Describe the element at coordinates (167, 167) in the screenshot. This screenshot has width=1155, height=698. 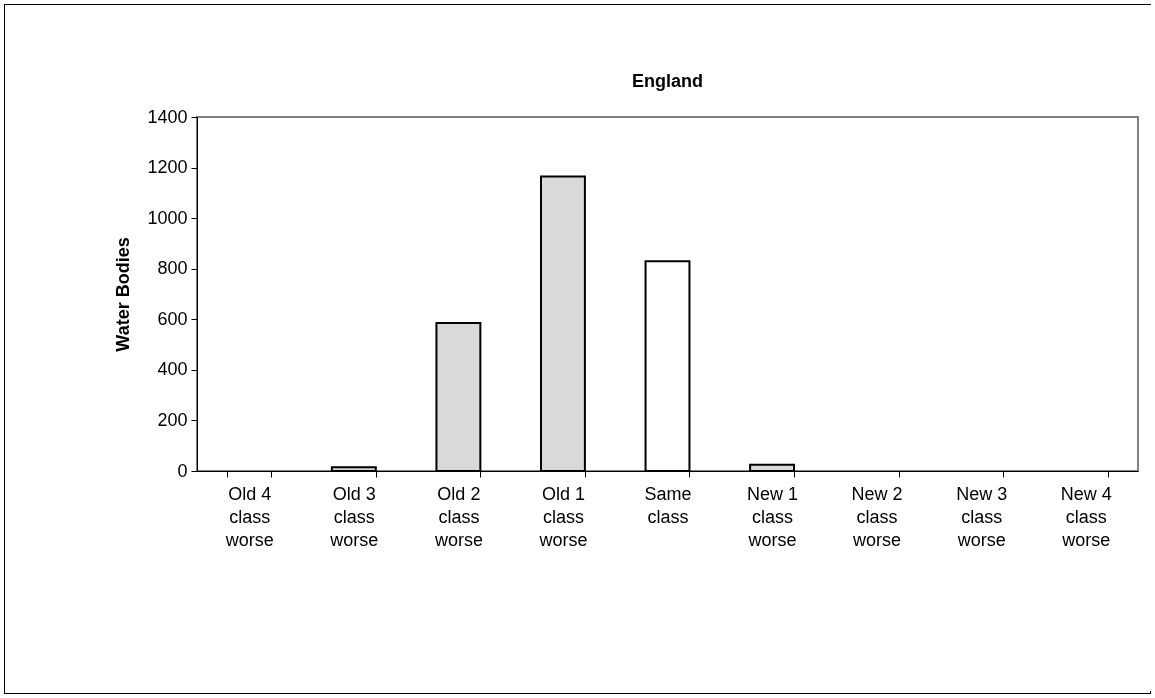
I see `y-tick-label: 1200` at that location.